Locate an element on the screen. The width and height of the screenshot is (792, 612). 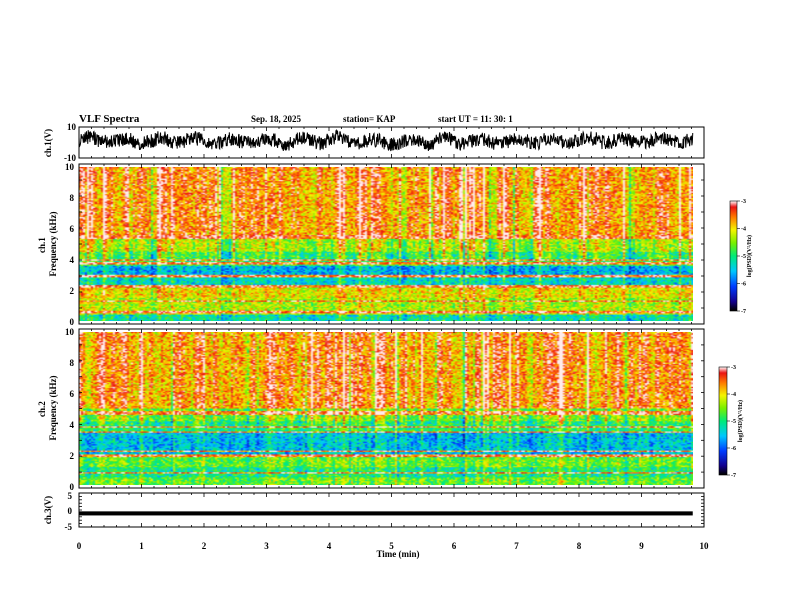
ch3-waveform-ticks is located at coordinates (391, 510).